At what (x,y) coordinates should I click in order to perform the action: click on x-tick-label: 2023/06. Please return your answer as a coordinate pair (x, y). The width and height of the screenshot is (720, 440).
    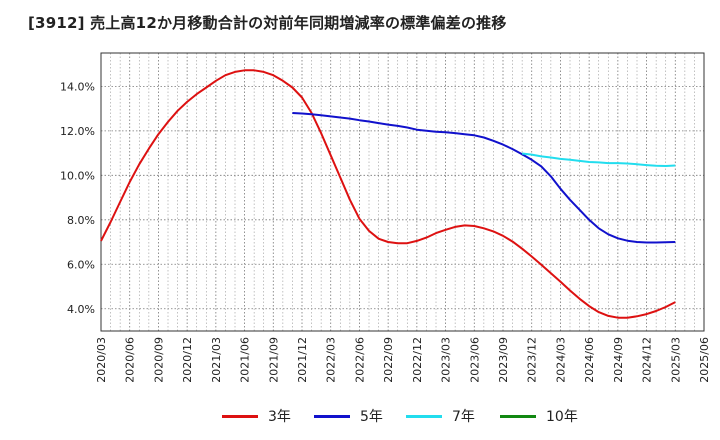
    Looking at the image, I should click on (474, 360).